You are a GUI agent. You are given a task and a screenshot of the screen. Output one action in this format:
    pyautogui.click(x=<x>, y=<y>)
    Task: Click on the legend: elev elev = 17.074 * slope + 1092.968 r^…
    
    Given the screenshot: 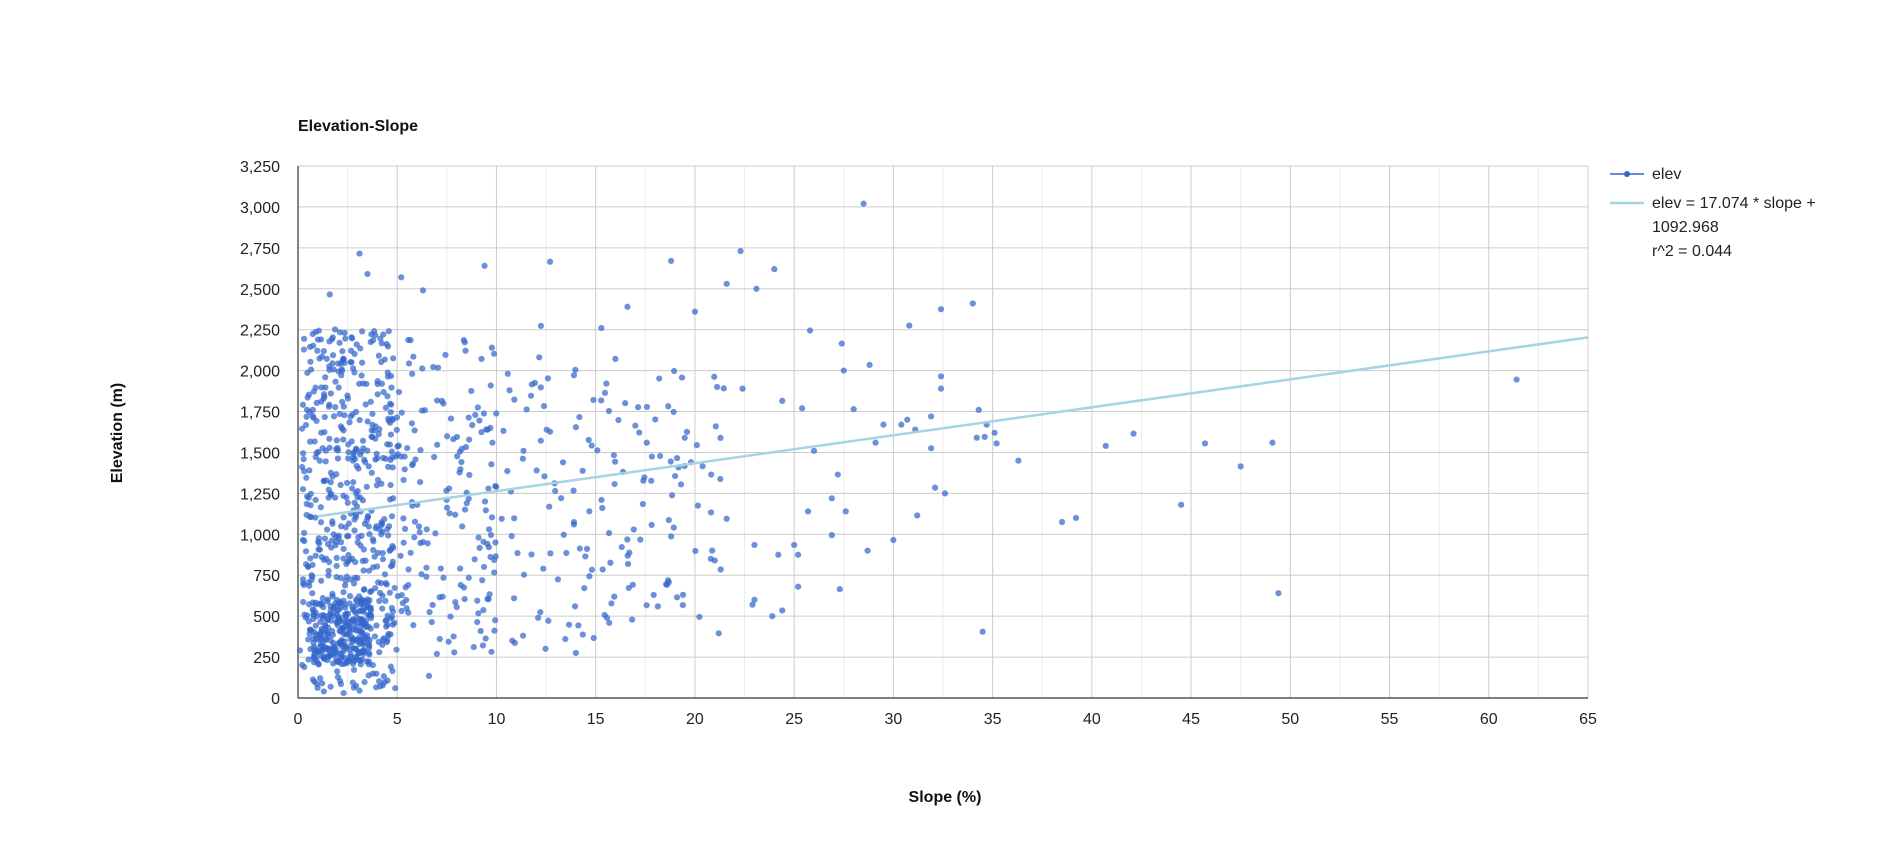 What is the action you would take?
    pyautogui.click(x=1713, y=213)
    